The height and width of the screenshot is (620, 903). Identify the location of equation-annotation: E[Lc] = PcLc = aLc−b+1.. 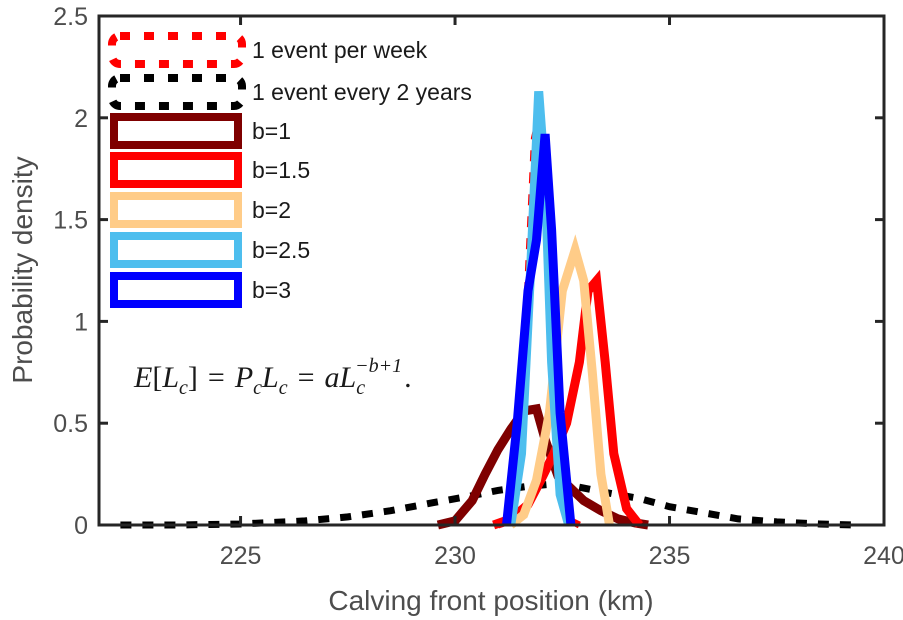
(272, 377).